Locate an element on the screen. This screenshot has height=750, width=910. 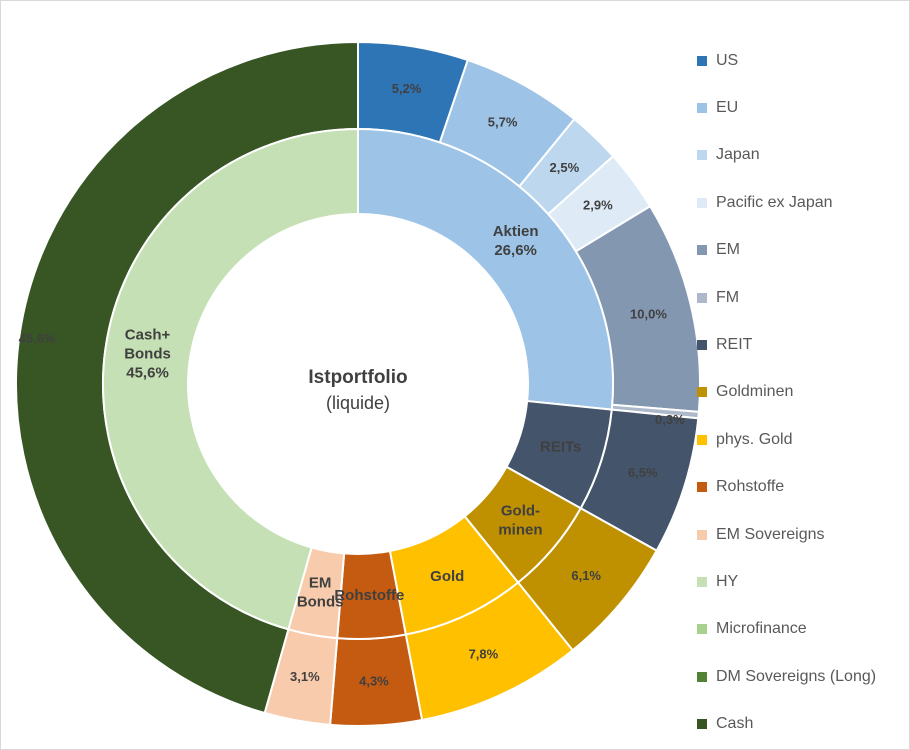
legend-swatch-em is located at coordinates (702, 250).